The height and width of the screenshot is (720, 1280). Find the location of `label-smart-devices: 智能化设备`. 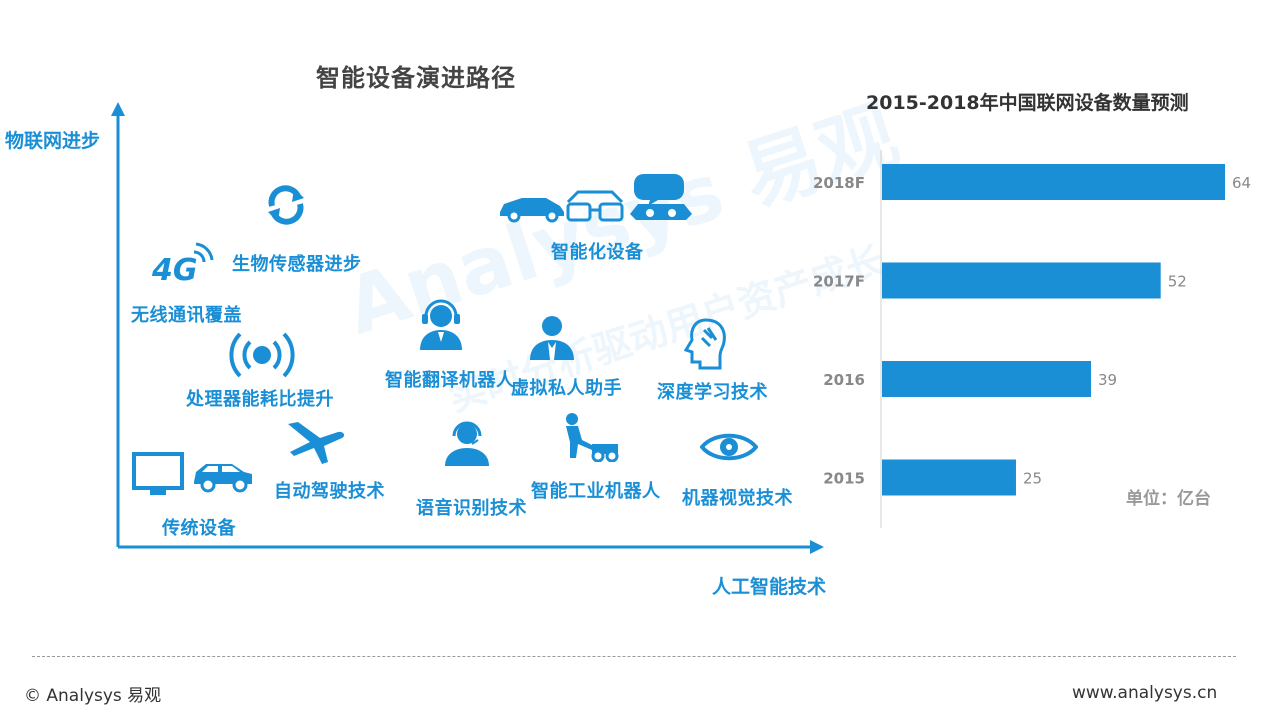

label-smart-devices: 智能化设备 is located at coordinates (597, 252).